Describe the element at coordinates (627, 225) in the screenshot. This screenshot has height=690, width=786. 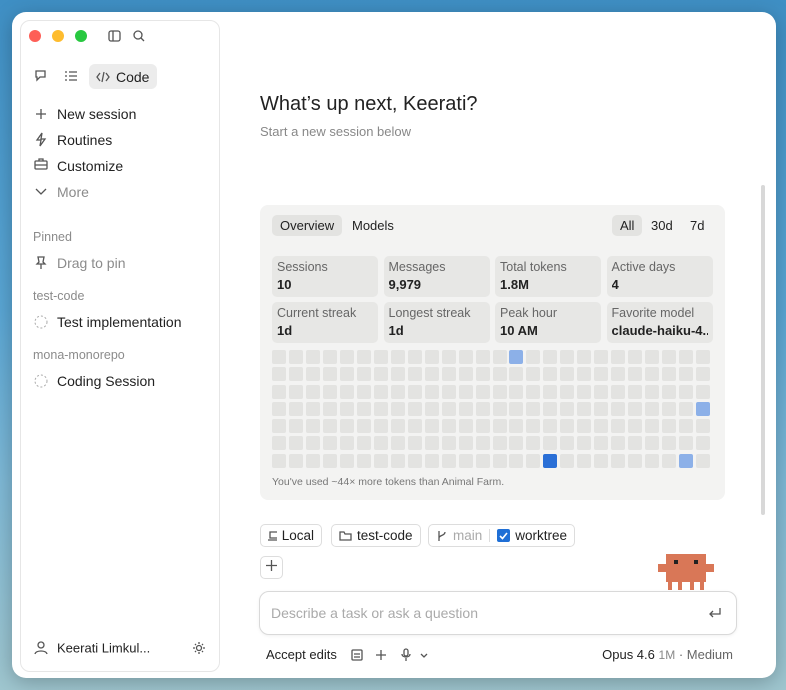
I see `range: All` at that location.